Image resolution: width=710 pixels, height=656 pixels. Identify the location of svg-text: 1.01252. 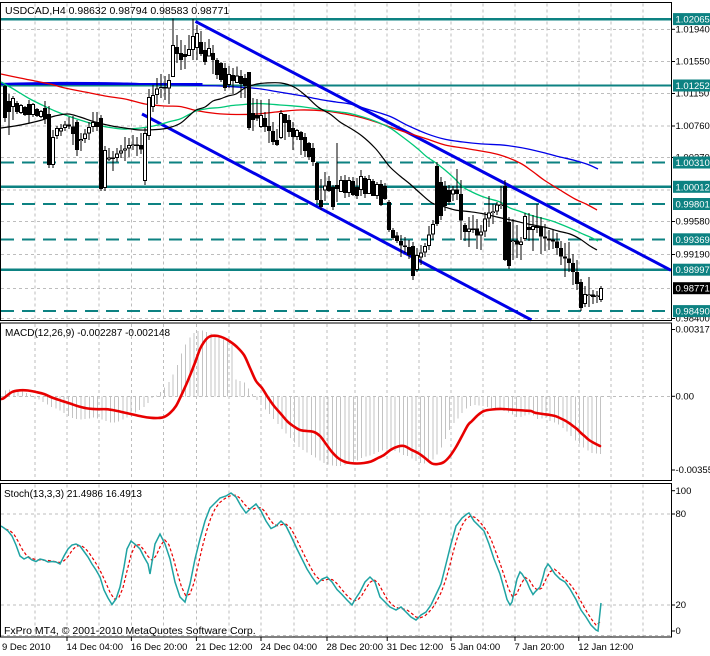
(693, 86).